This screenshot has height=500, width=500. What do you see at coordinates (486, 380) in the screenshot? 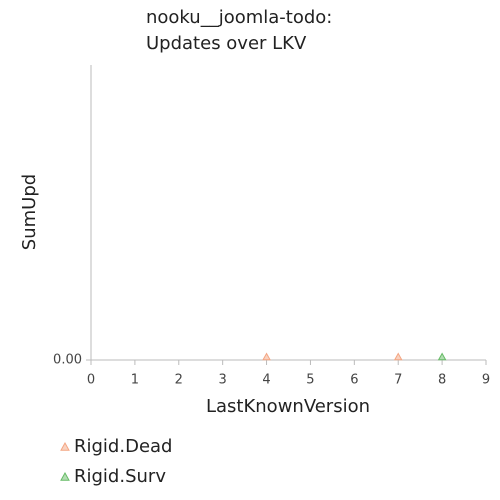
I see `x-tick-label: 9` at bounding box center [486, 380].